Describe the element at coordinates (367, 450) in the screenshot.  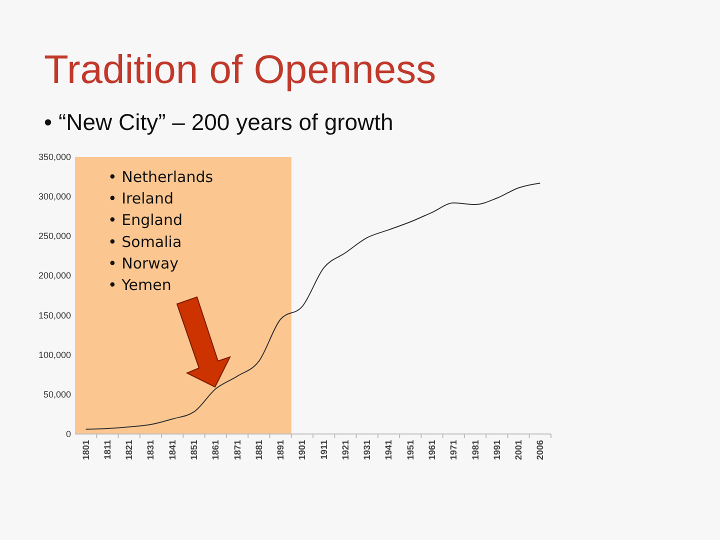
I see `x-tick-label: 1931` at that location.